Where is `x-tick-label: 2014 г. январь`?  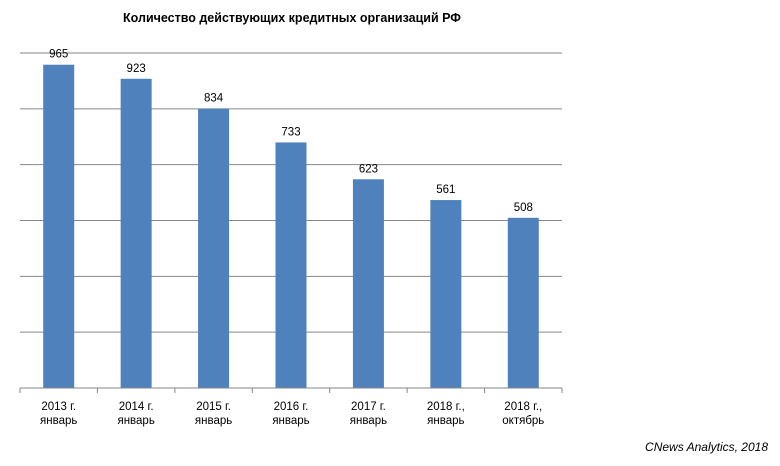 x-tick-label: 2014 г. январь is located at coordinates (135, 414).